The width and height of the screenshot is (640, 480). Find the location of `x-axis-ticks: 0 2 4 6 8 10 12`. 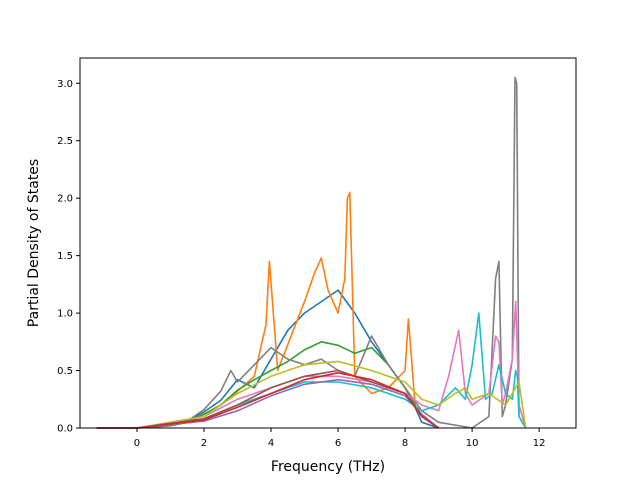

x-axis-ticks: 0 2 4 6 8 10 12 is located at coordinates (340, 438).